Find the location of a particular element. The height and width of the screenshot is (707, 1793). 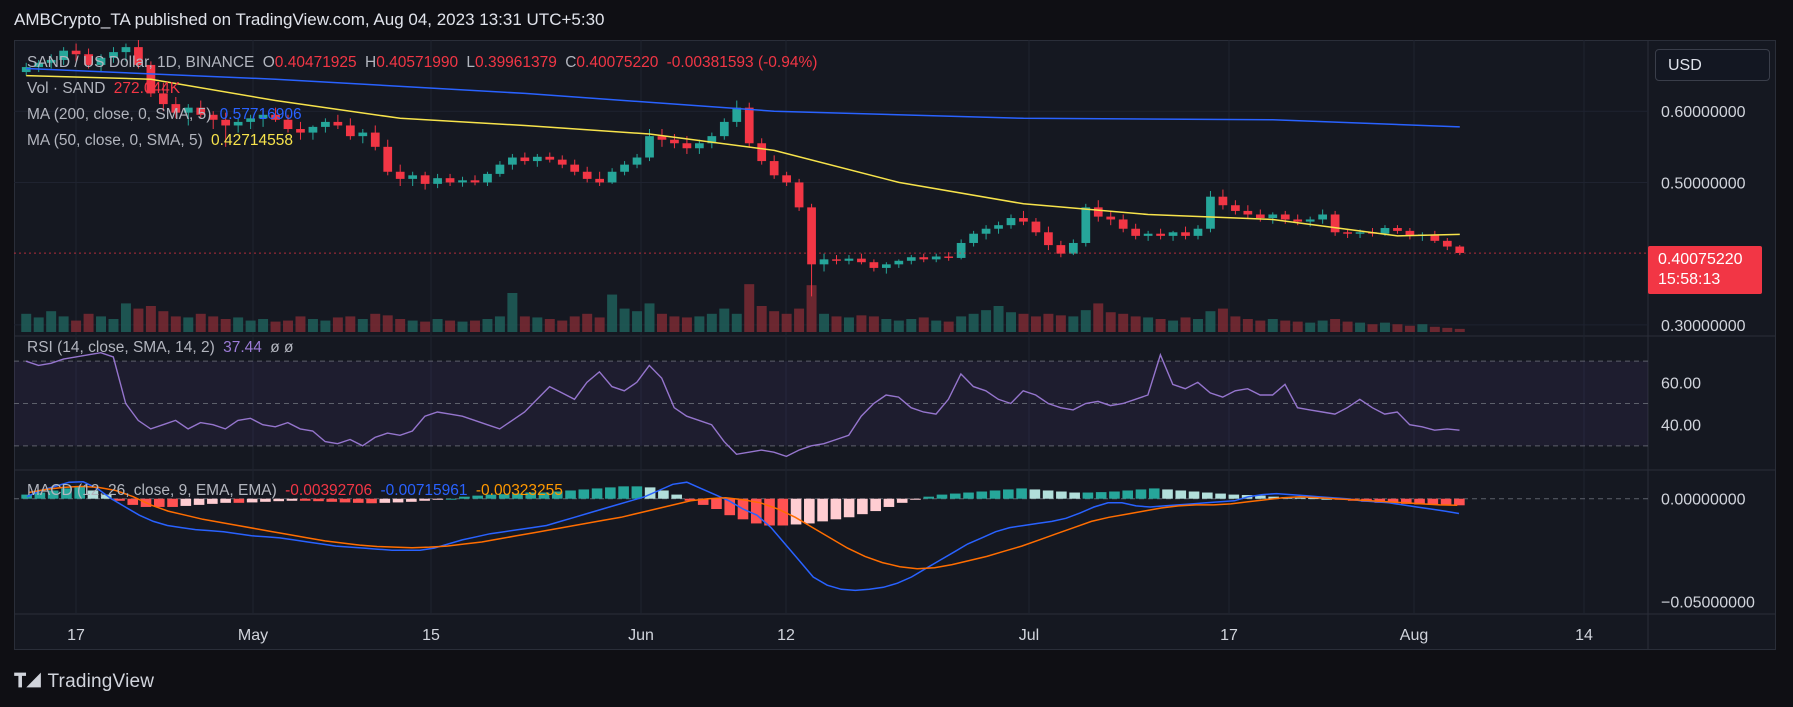

price-tick-label: 0.50000000 is located at coordinates (1703, 183).